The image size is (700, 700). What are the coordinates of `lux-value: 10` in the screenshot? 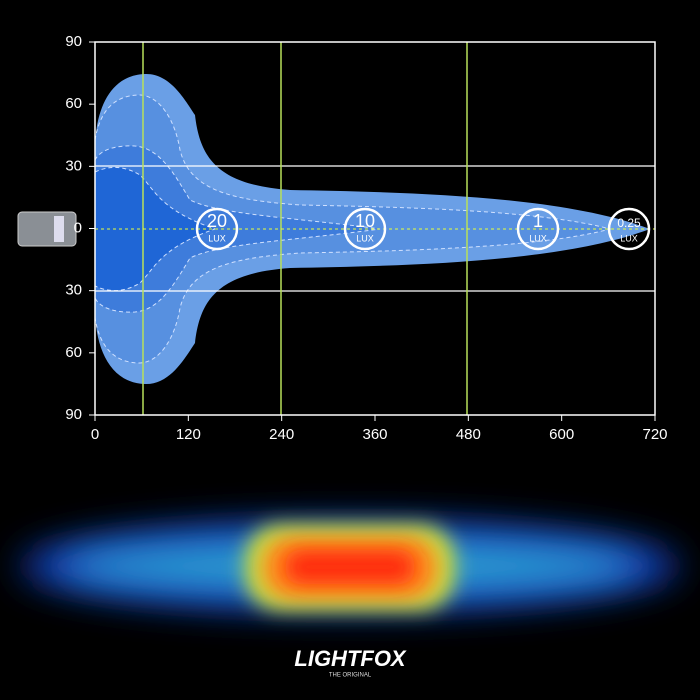 It's located at (365, 221).